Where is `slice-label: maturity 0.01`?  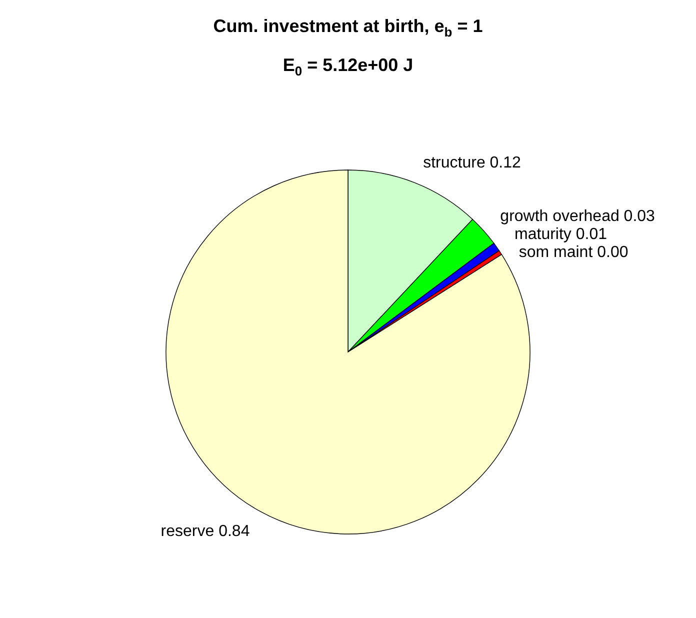
slice-label: maturity 0.01 is located at coordinates (561, 235).